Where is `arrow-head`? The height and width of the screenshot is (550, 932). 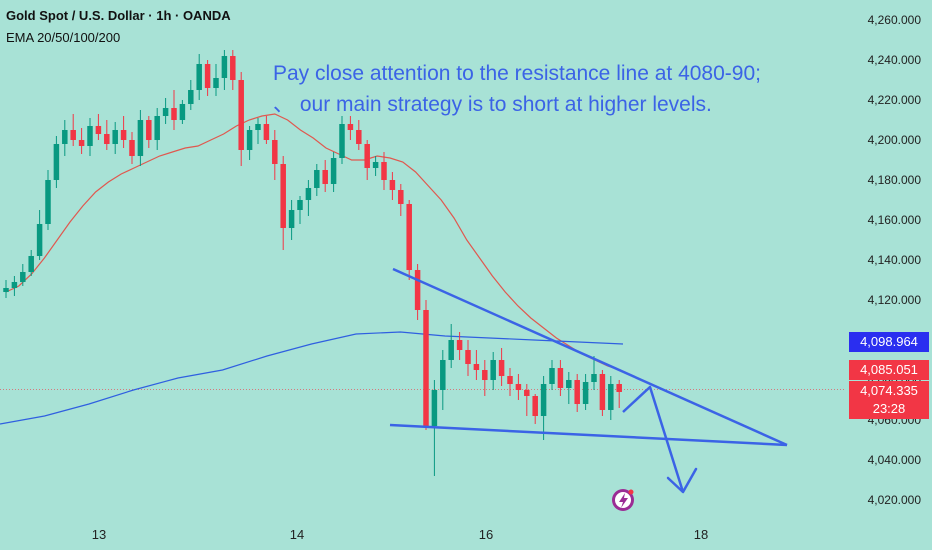
arrow-head is located at coordinates (682, 480).